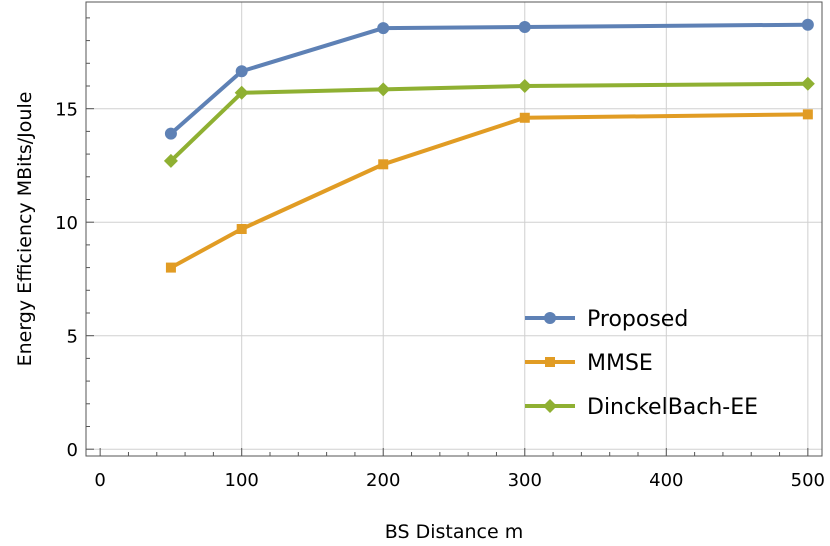 The width and height of the screenshot is (830, 546). Describe the element at coordinates (525, 480) in the screenshot. I see `x-tick-label: 300` at that location.